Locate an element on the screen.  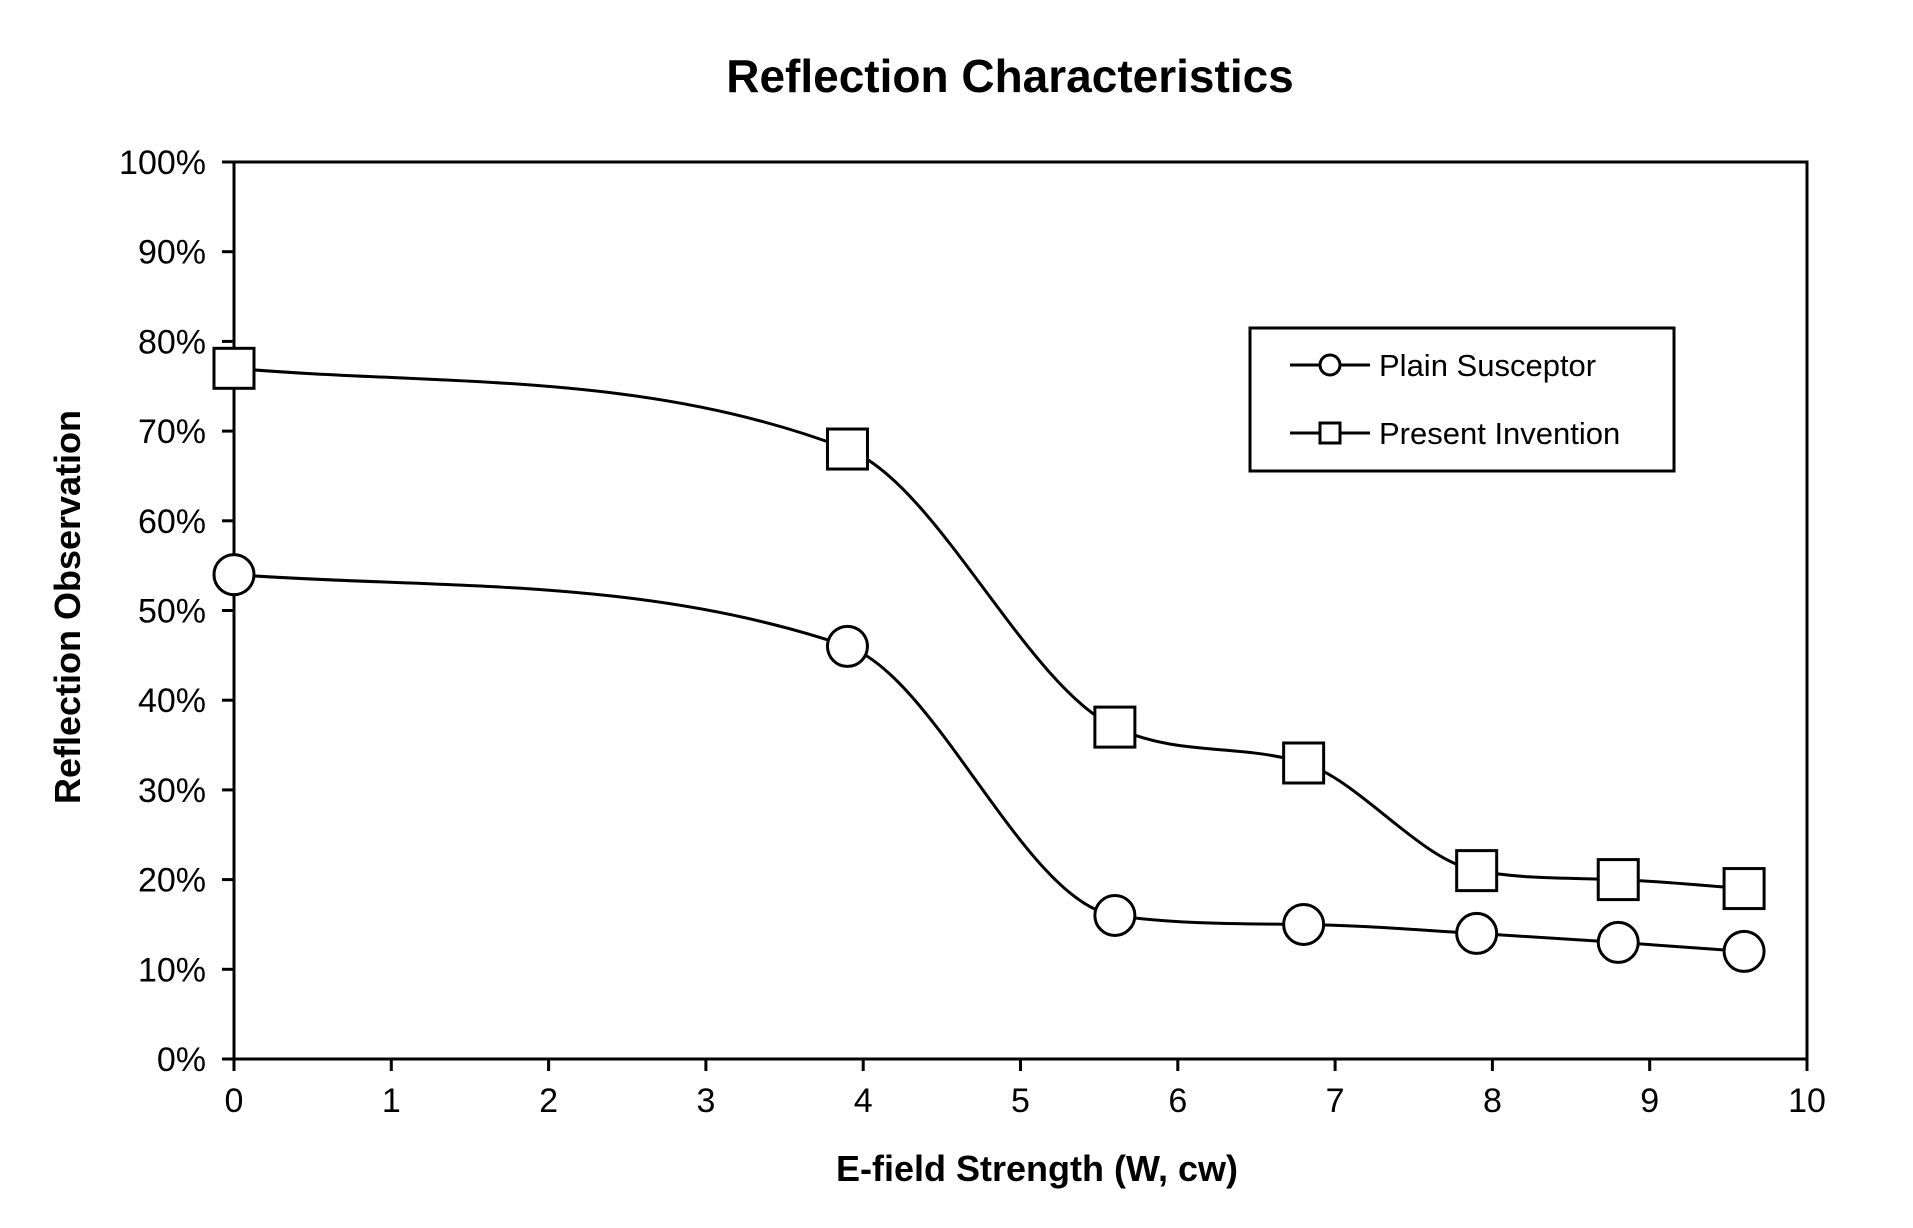
y-tick-label: 60% is located at coordinates (172, 522).